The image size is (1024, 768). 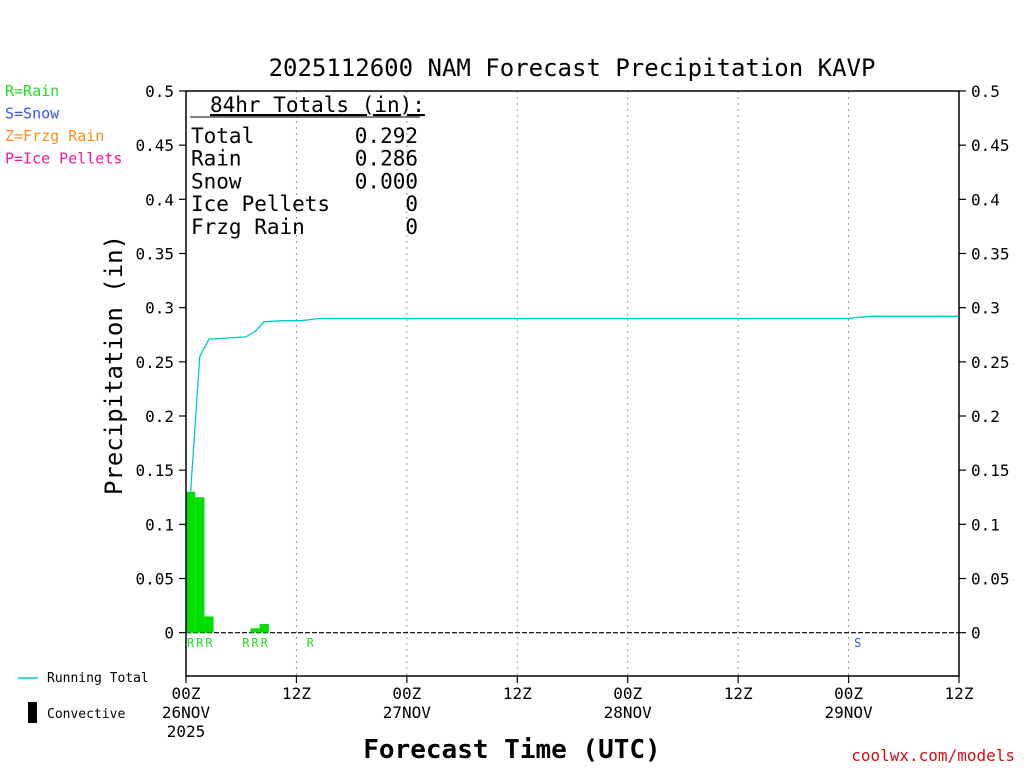 What do you see at coordinates (216, 181) in the screenshot?
I see `totals-label: Snow` at bounding box center [216, 181].